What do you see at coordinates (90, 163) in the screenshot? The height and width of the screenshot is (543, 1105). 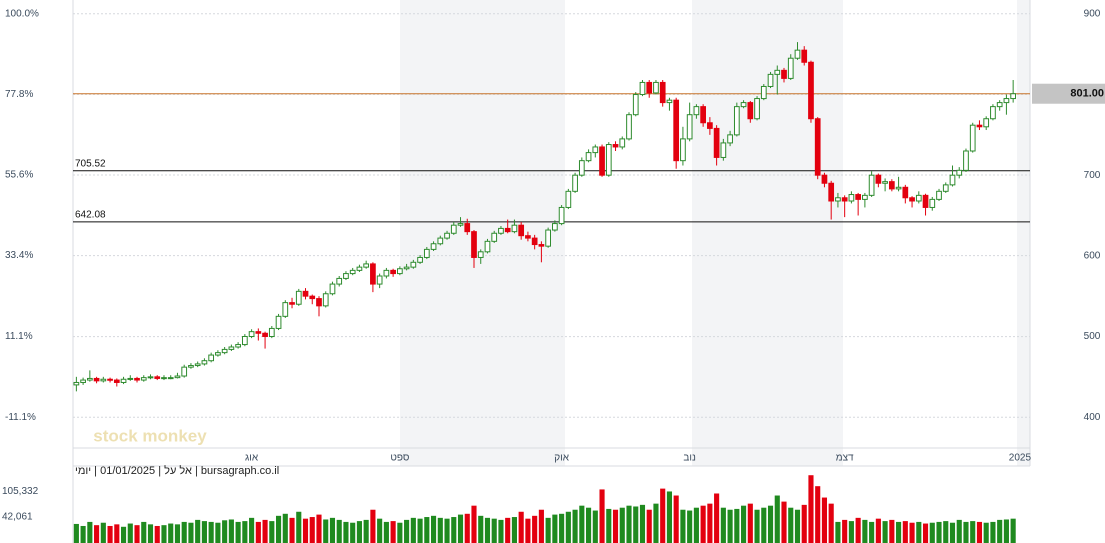 I see `level-label: 705.52` at bounding box center [90, 163].